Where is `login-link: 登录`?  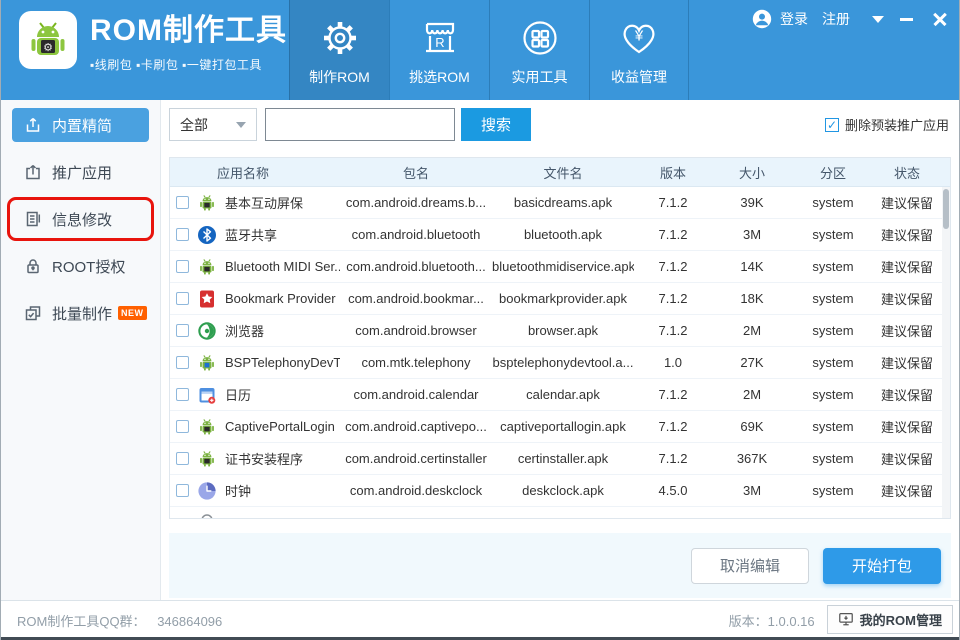
login-link: 登录 is located at coordinates (794, 19).